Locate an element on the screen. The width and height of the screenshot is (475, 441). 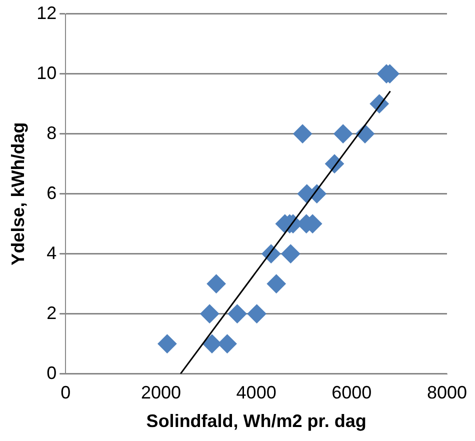
x-tick-label: 0 is located at coordinates (65, 392).